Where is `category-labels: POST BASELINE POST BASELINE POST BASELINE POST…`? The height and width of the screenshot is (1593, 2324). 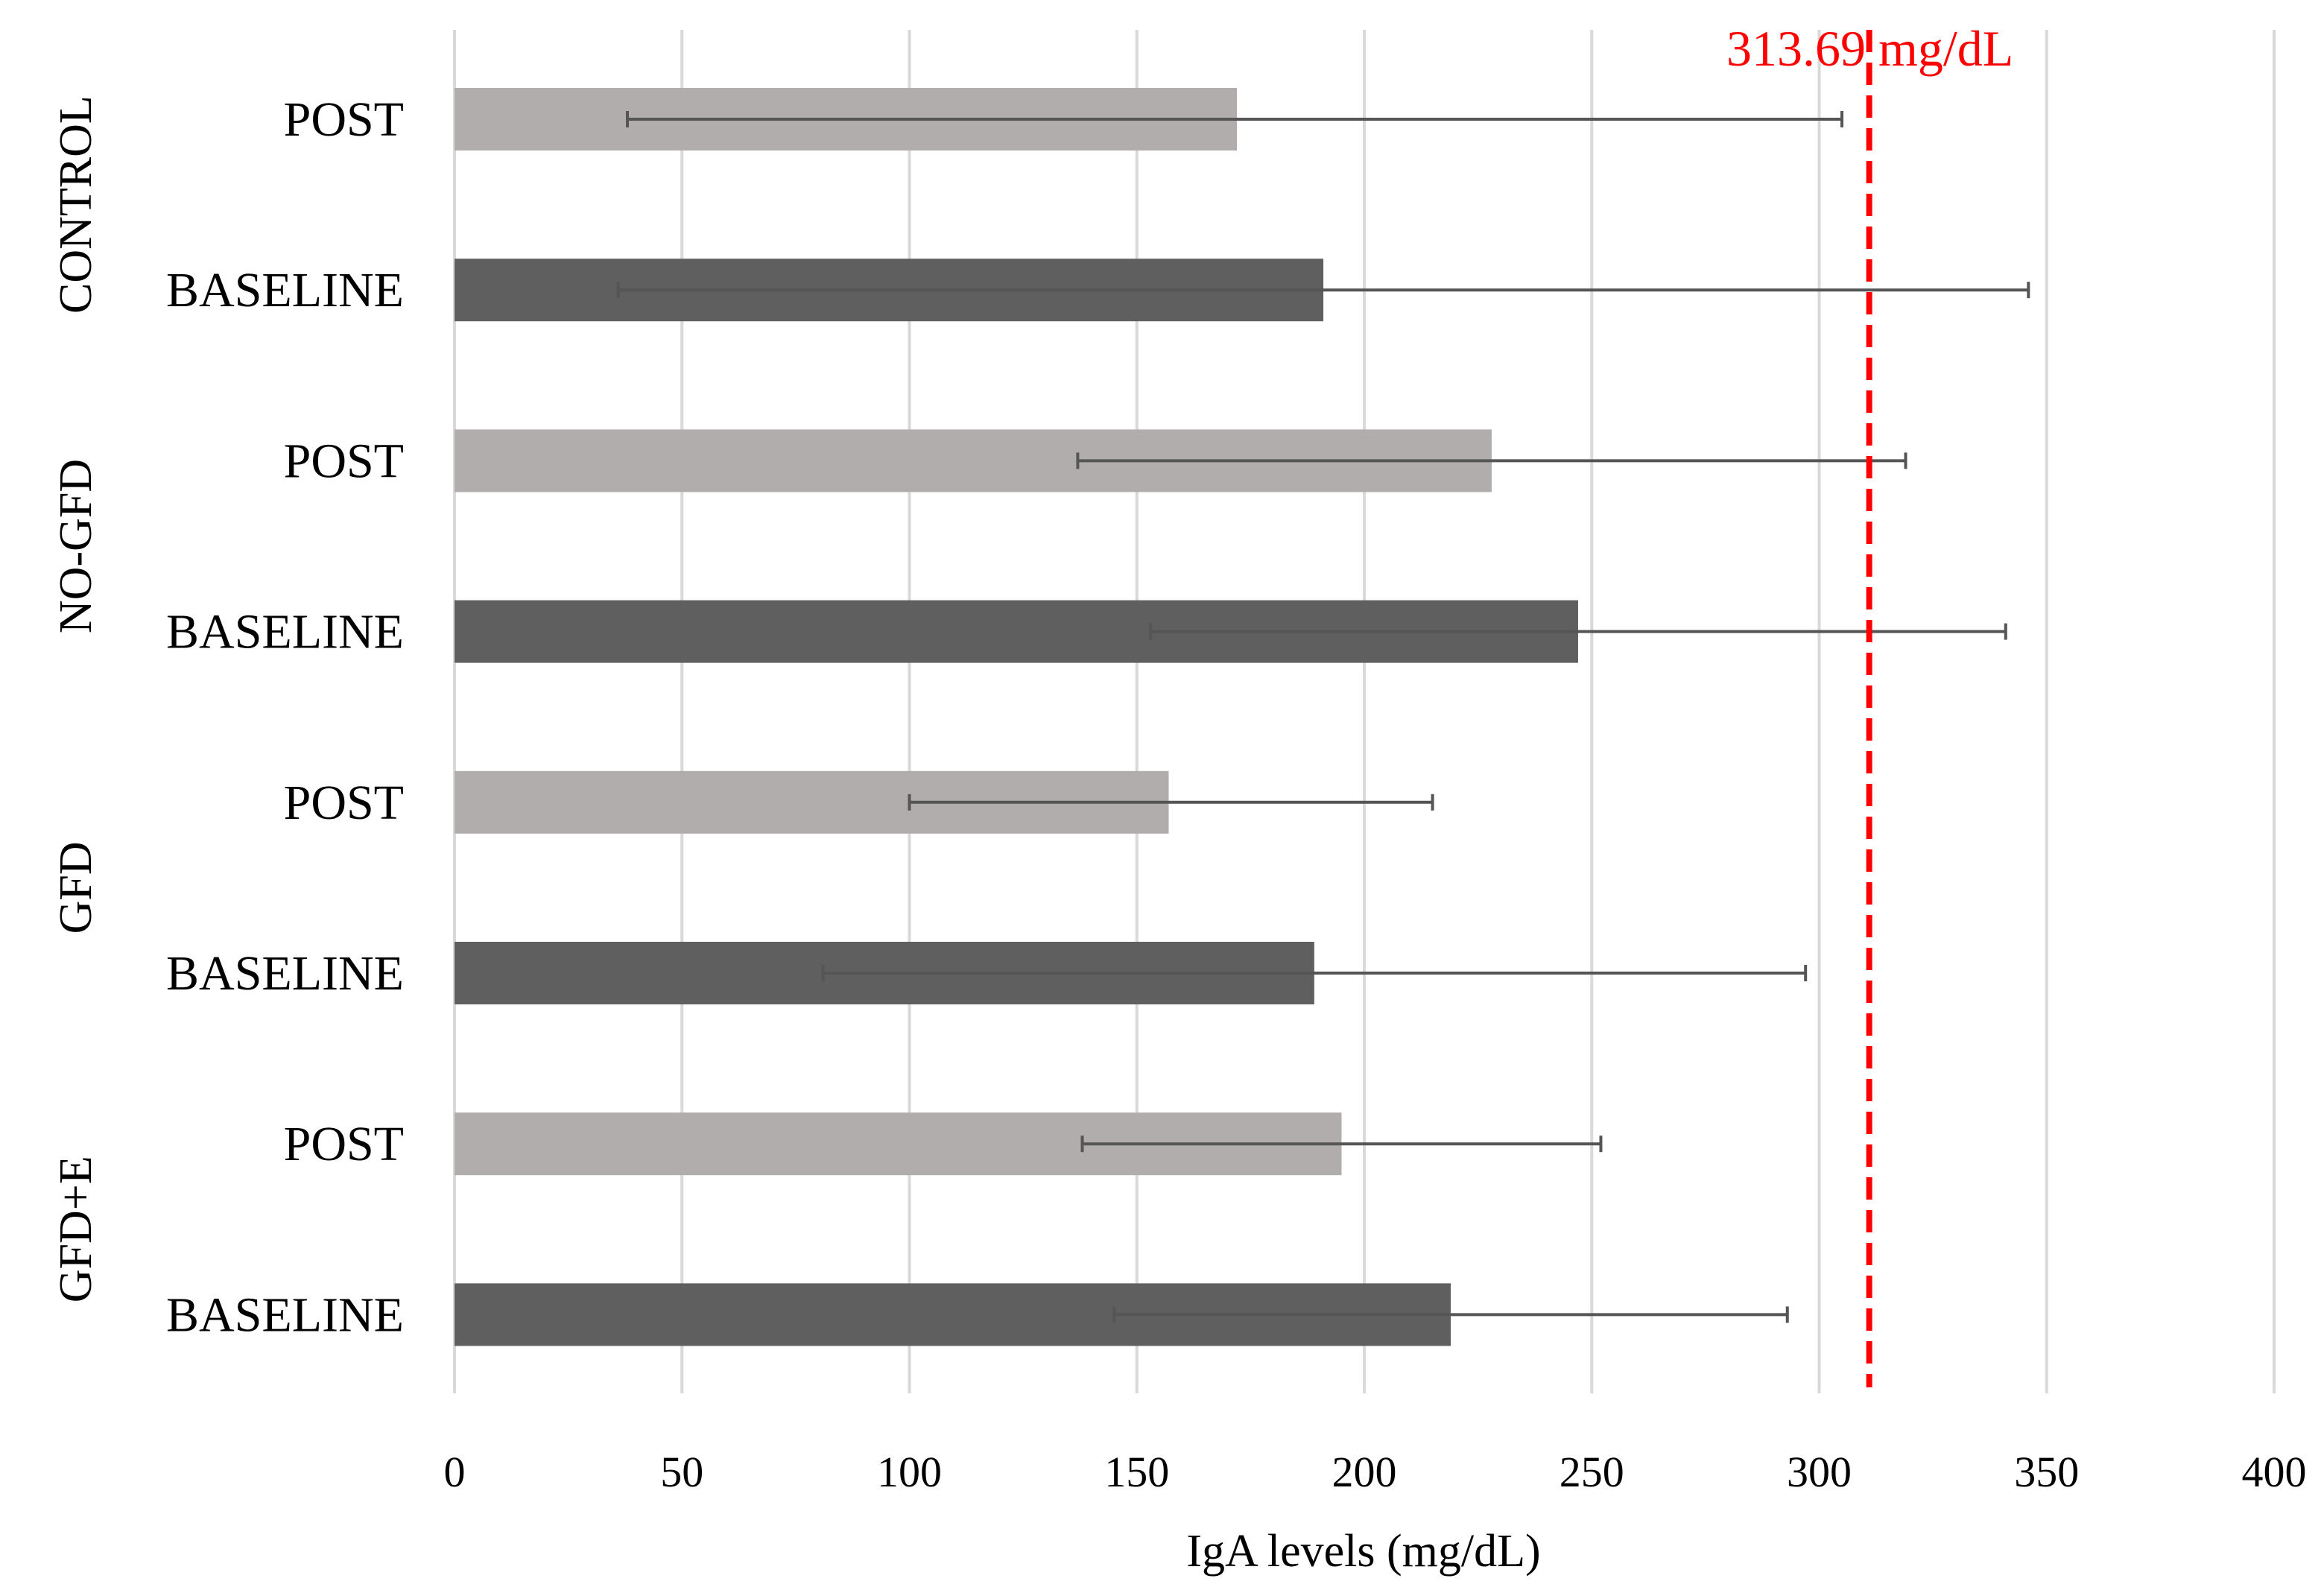 category-labels: POST BASELINE POST BASELINE POST BASELINE POST… is located at coordinates (285, 717).